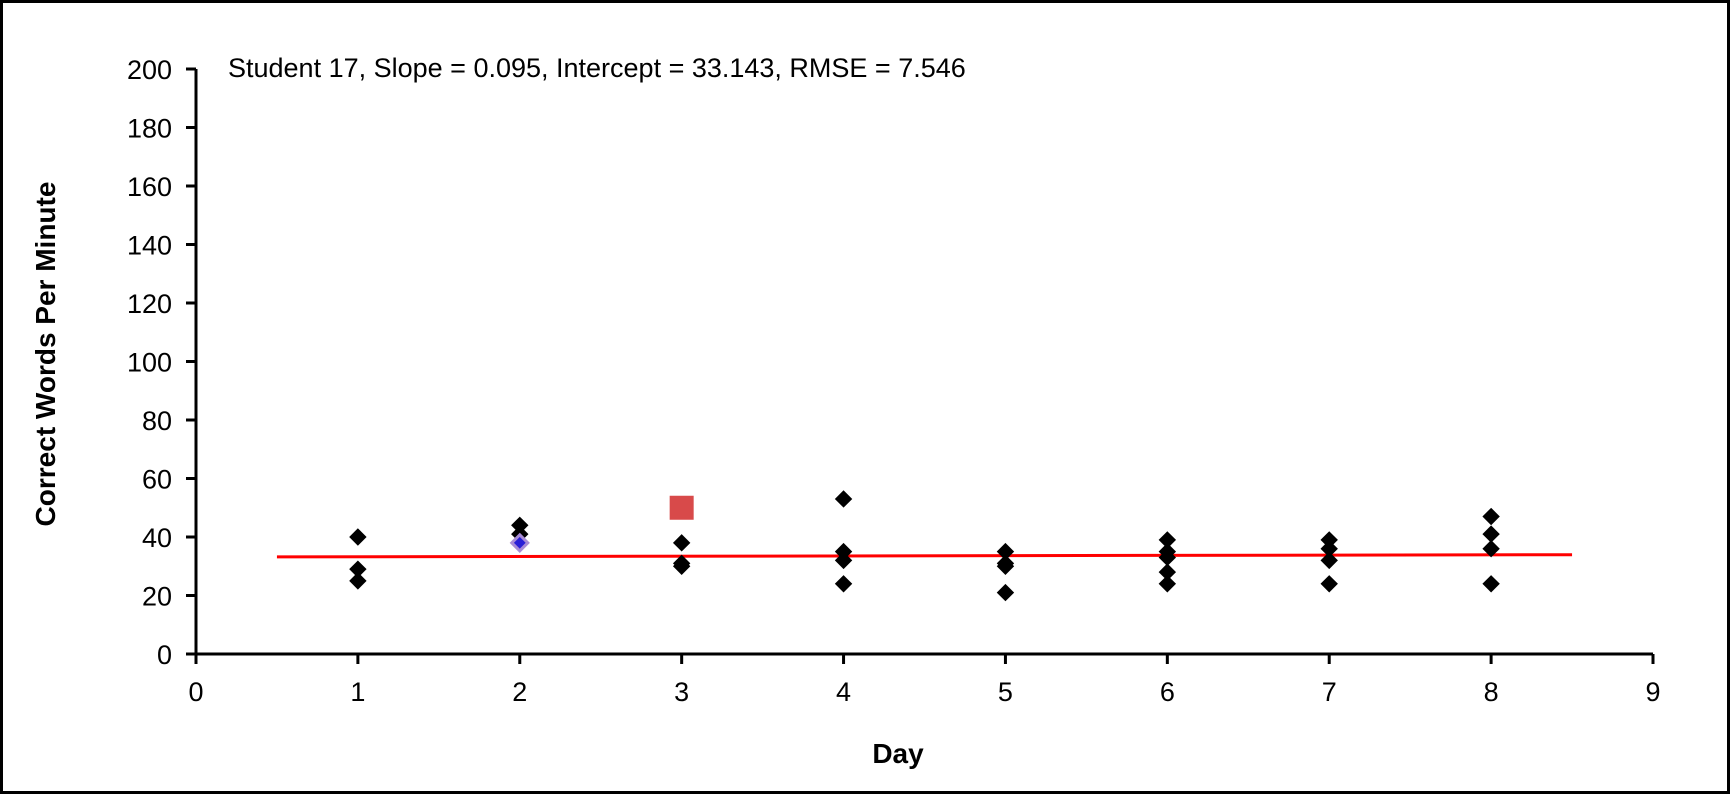 The width and height of the screenshot is (1730, 799). Describe the element at coordinates (149, 70) in the screenshot. I see `y-tick-label: 200` at that location.